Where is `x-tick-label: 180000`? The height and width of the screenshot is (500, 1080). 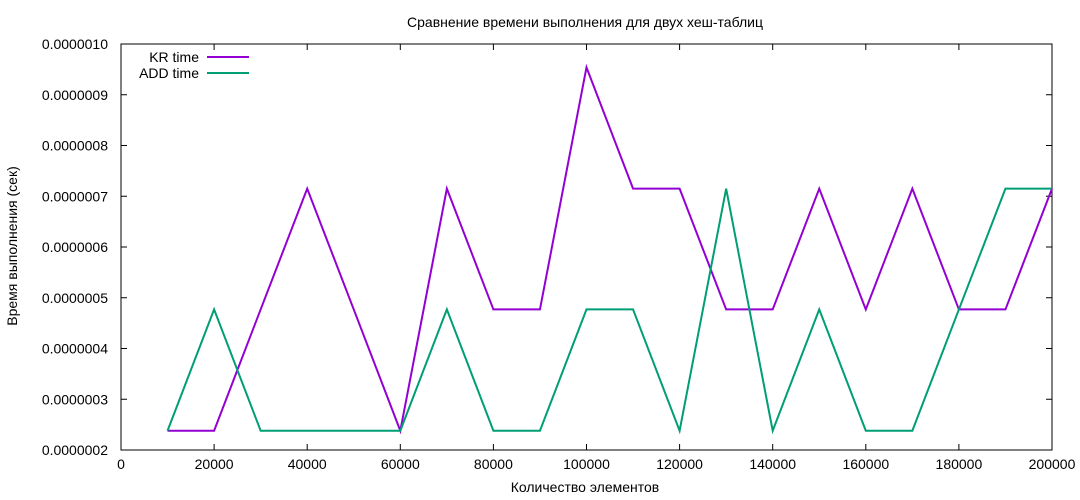 x-tick-label: 180000 is located at coordinates (959, 464).